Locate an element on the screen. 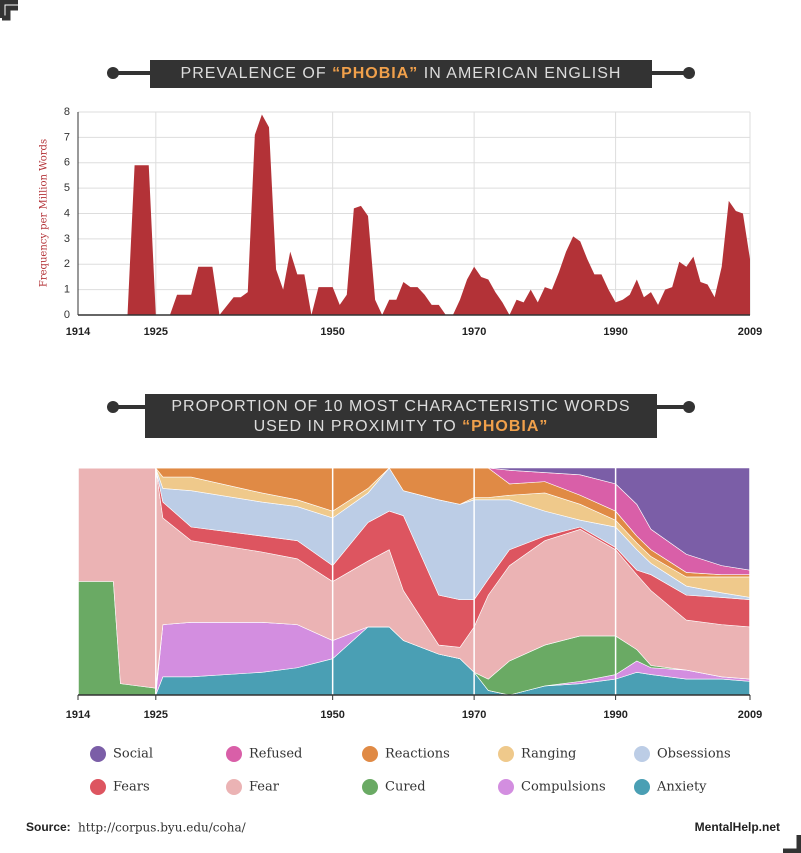 The width and height of the screenshot is (801, 853). legend-label: Refused is located at coordinates (275, 754).